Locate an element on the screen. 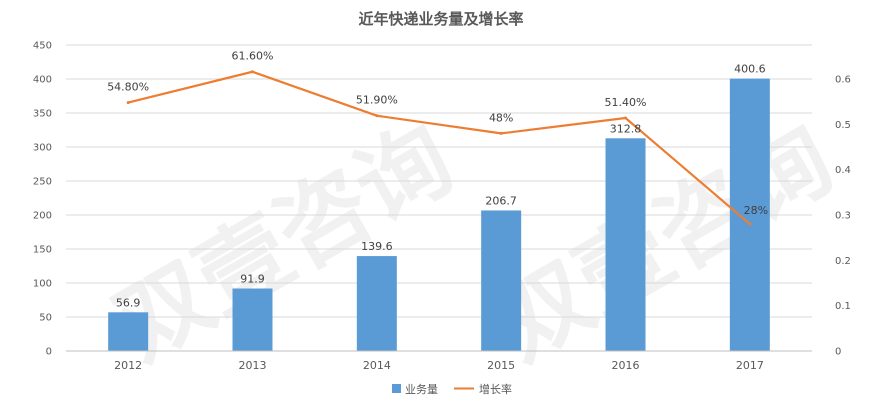  bar-value-label: 139.6 is located at coordinates (377, 246).